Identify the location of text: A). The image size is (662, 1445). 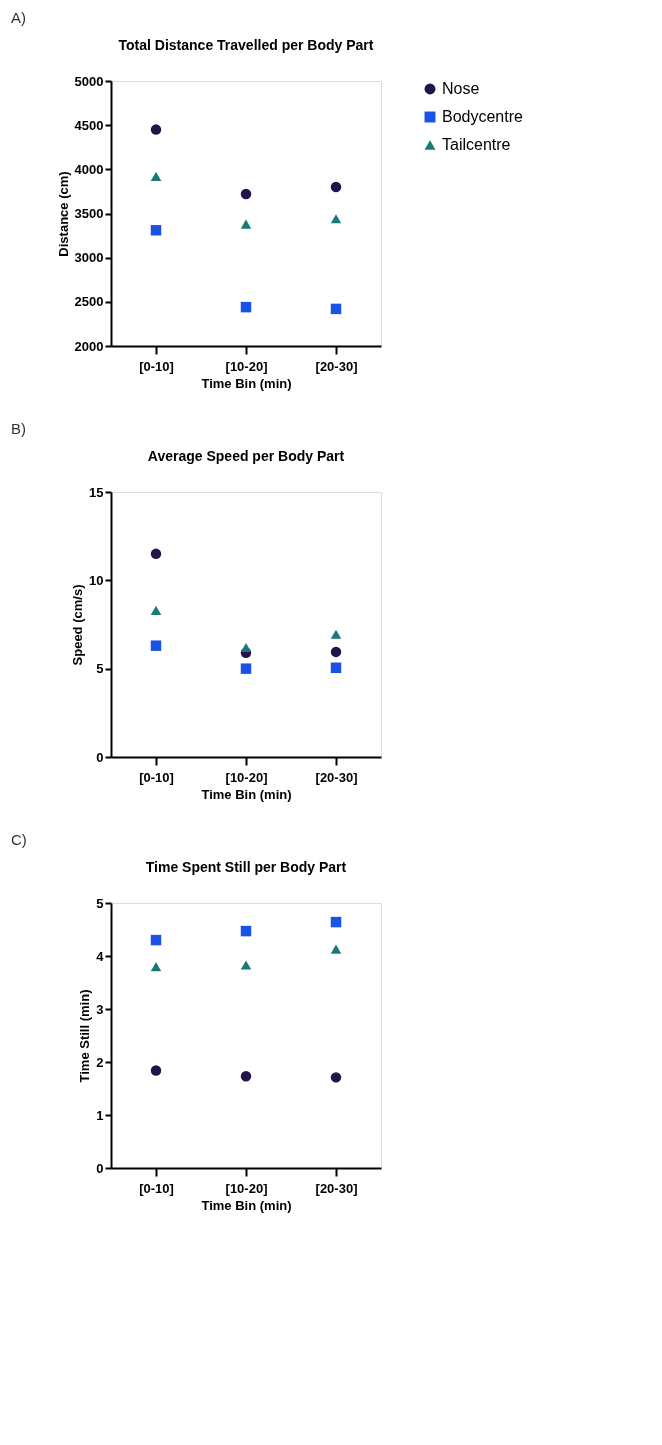
(18, 17).